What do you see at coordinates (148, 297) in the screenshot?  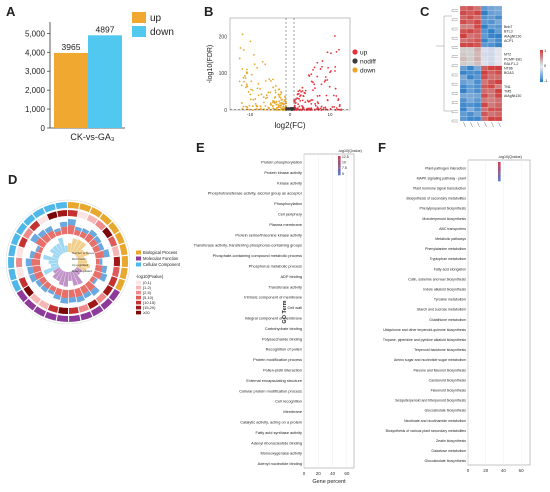 I see `d-scale-label: [5,10)` at bounding box center [148, 297].